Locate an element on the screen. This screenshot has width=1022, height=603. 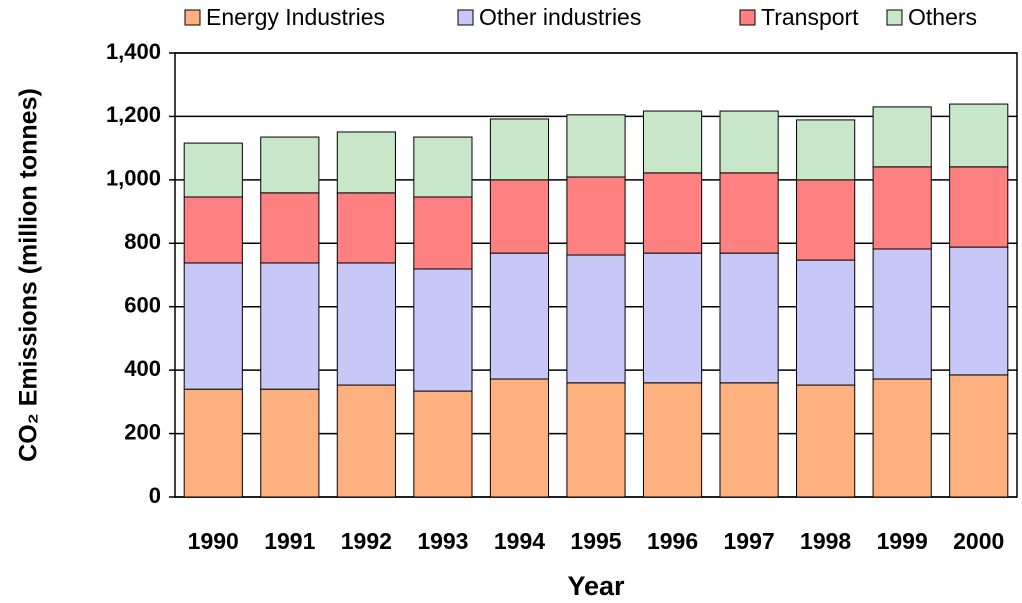
x-tick-label: 2000 is located at coordinates (978, 541).